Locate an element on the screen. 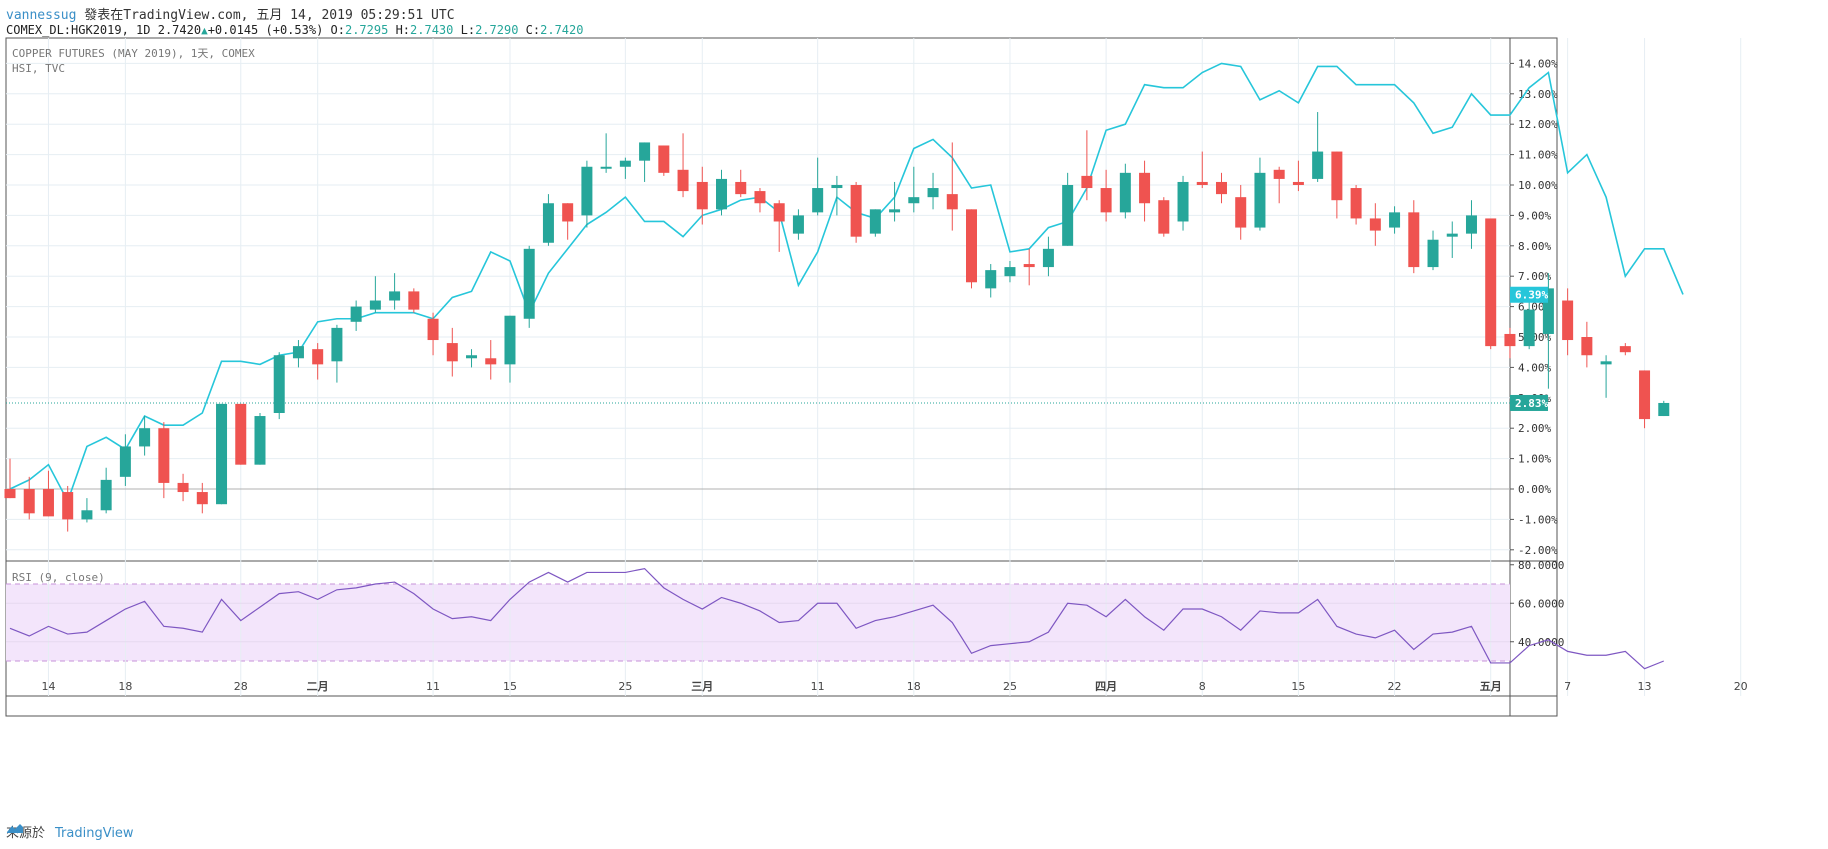 This screenshot has height=849, width=1828. x-tick-label: 四月 is located at coordinates (1106, 686).